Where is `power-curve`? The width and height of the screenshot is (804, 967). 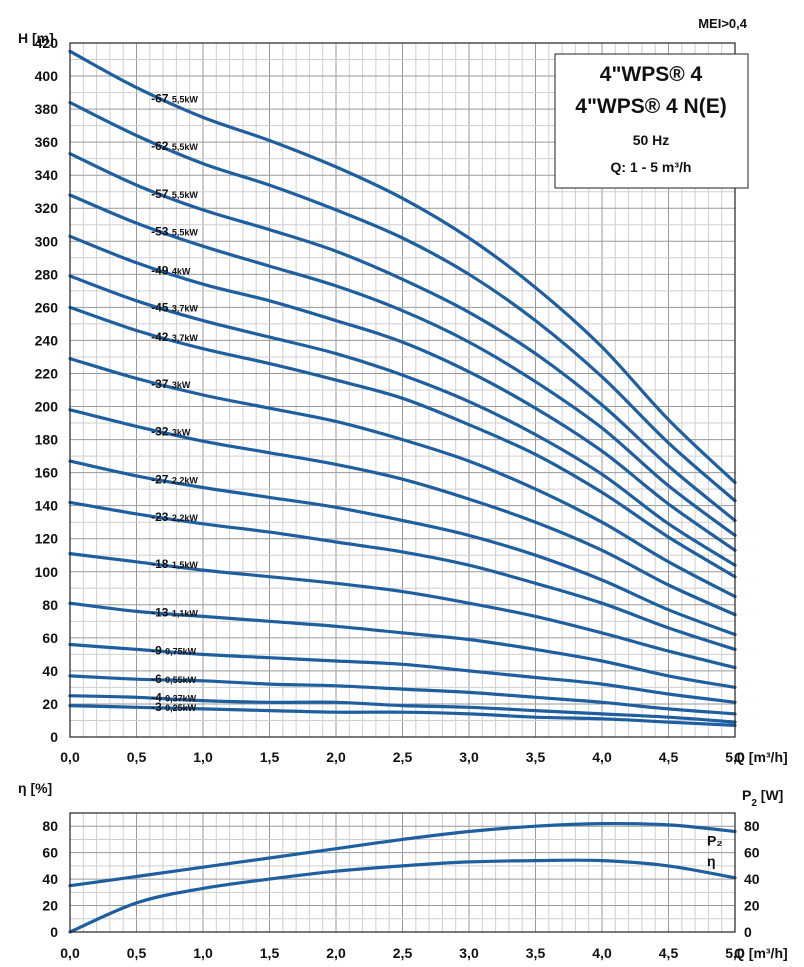 power-curve is located at coordinates (402, 854).